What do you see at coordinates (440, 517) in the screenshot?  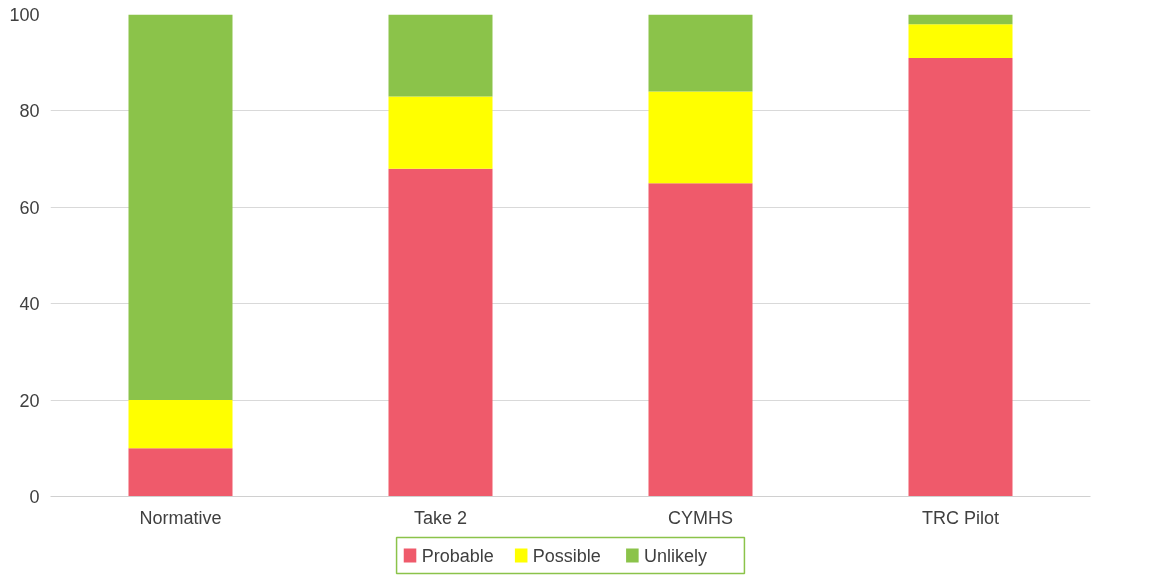 I see `x-tick-label: Take 2` at bounding box center [440, 517].